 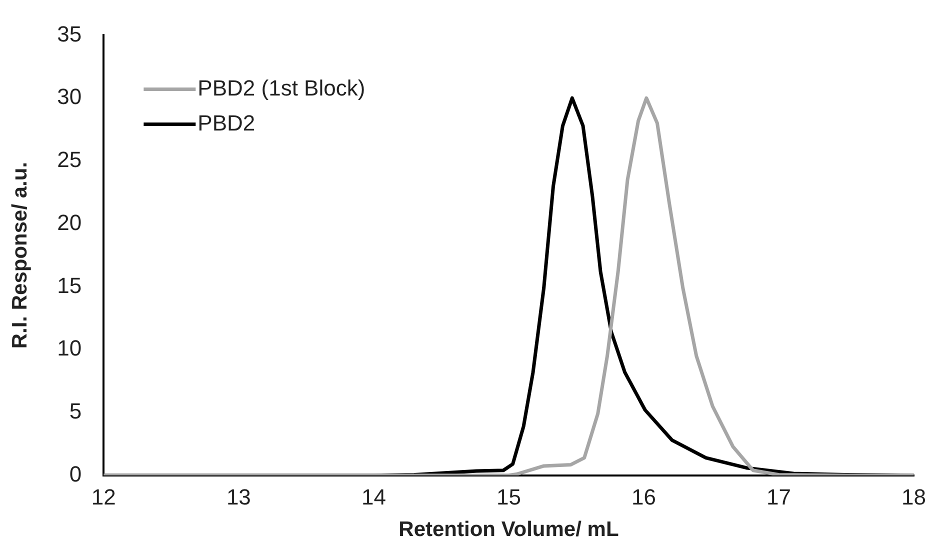 I want to click on x-tick-label: 13, so click(x=238, y=497).